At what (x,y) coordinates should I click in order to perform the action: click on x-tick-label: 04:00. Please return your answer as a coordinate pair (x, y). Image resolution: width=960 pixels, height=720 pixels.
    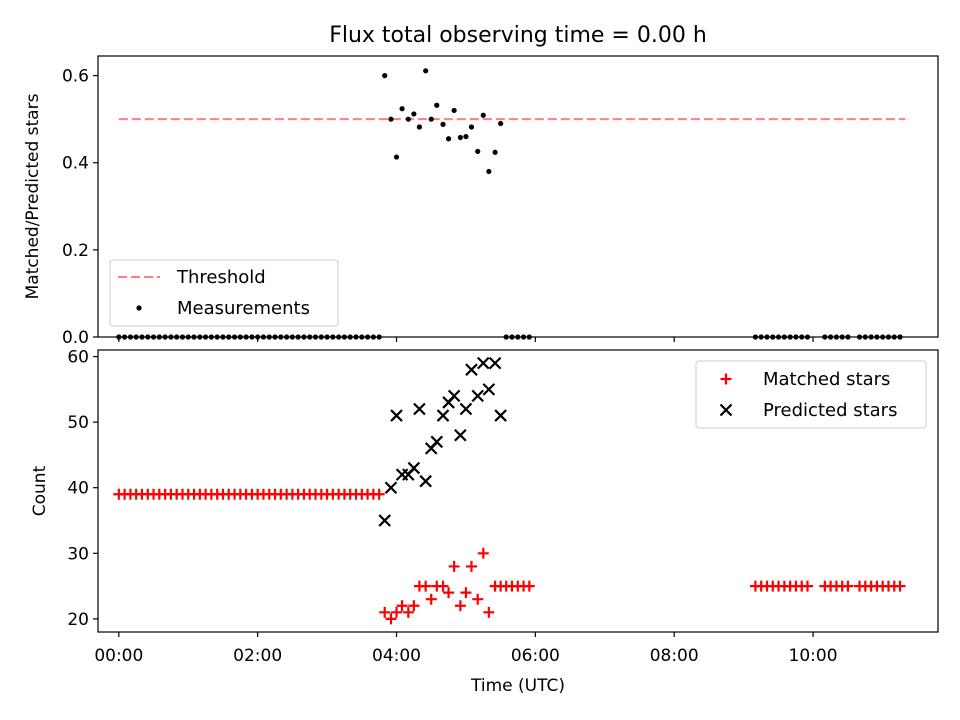
    Looking at the image, I should click on (396, 656).